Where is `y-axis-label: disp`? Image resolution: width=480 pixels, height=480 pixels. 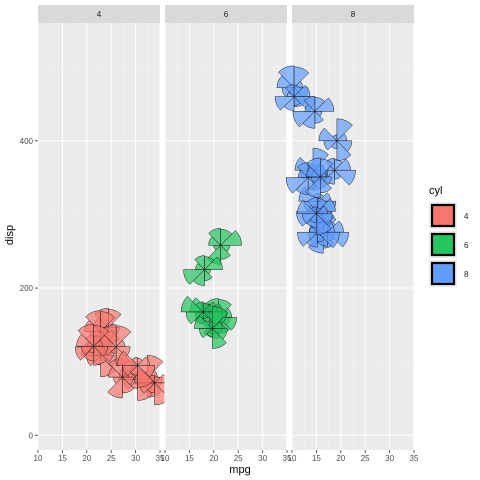 y-axis-label: disp is located at coordinates (10, 235).